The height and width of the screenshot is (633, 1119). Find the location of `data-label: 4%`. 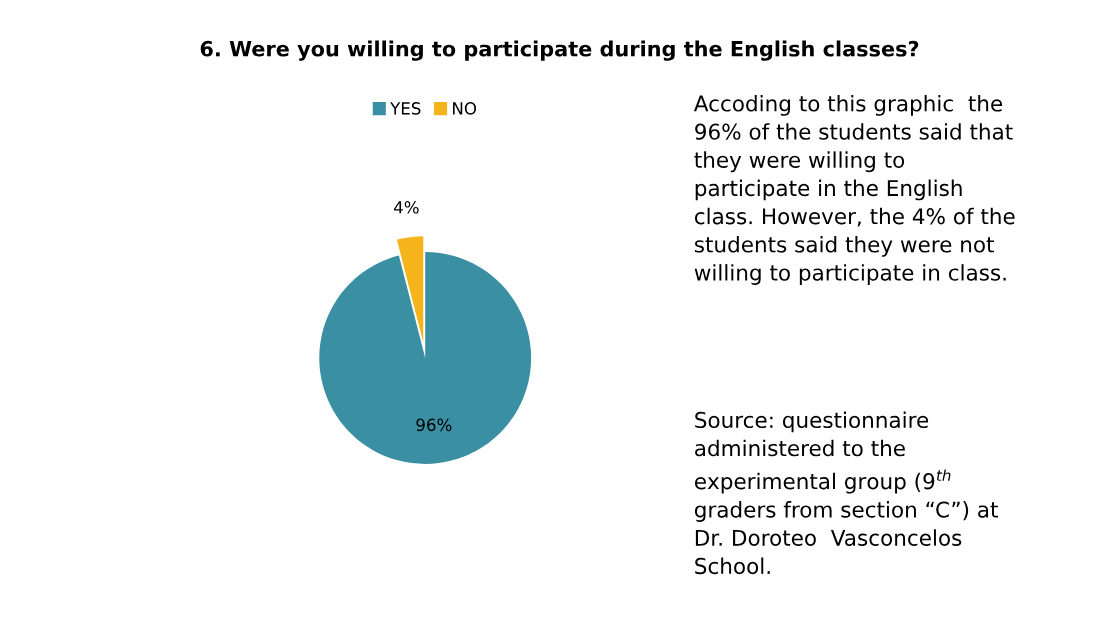

data-label: 4% is located at coordinates (406, 207).